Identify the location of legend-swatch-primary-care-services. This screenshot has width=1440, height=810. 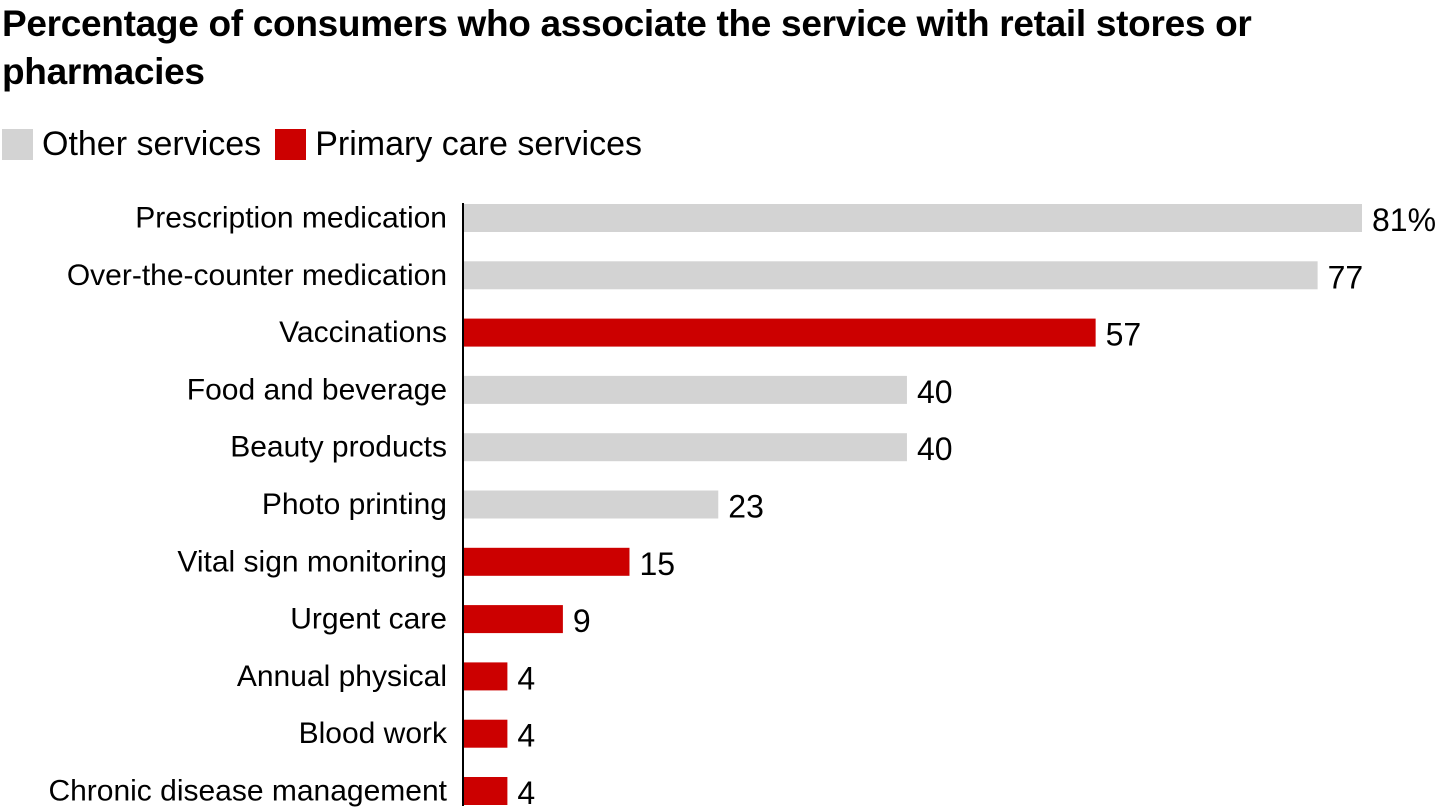
(291, 144).